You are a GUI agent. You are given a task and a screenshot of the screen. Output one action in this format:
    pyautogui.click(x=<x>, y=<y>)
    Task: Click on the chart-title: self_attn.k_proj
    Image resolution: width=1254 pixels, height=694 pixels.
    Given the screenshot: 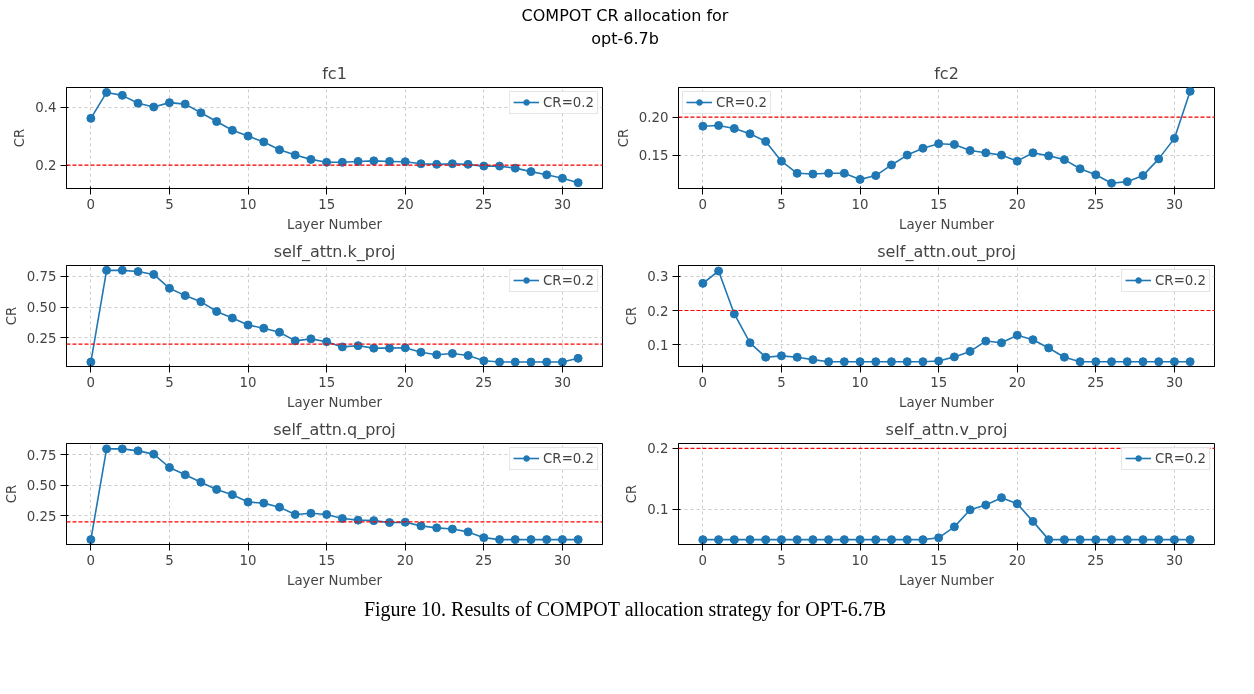 What is the action you would take?
    pyautogui.click(x=334, y=251)
    